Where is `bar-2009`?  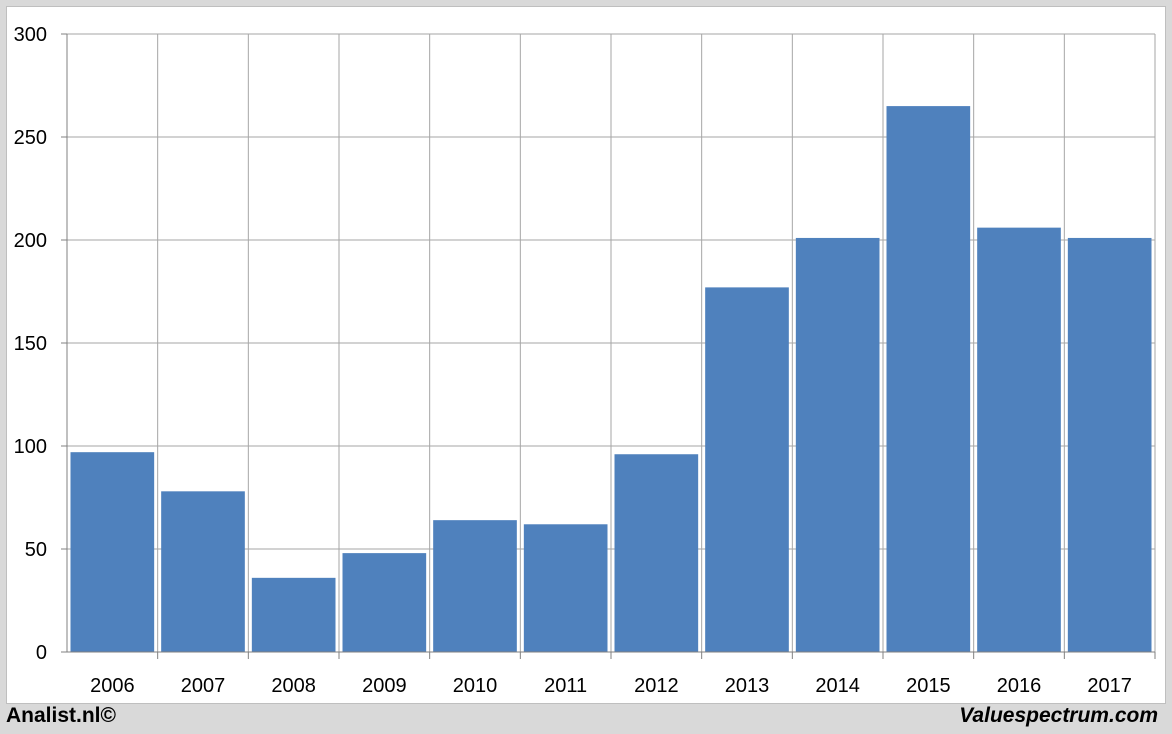
bar-2009 is located at coordinates (384, 602).